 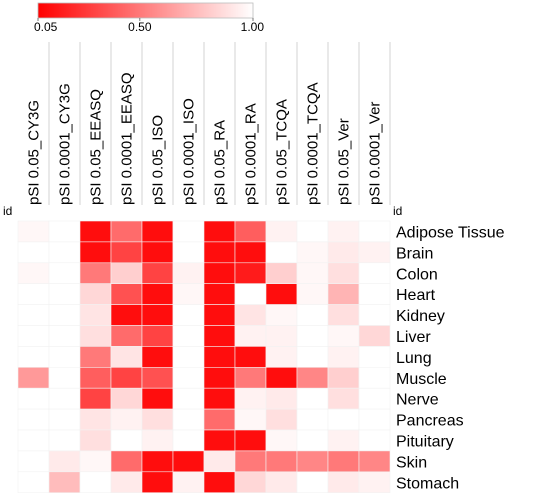 I want to click on heatmap-cell-lung-psi-0-0001-iso, so click(x=188, y=357).